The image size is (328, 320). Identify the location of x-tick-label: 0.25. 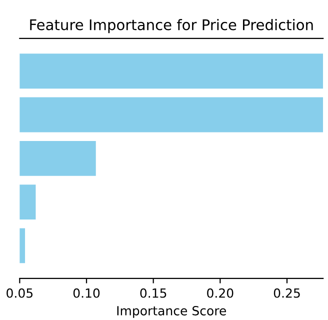
(287, 293).